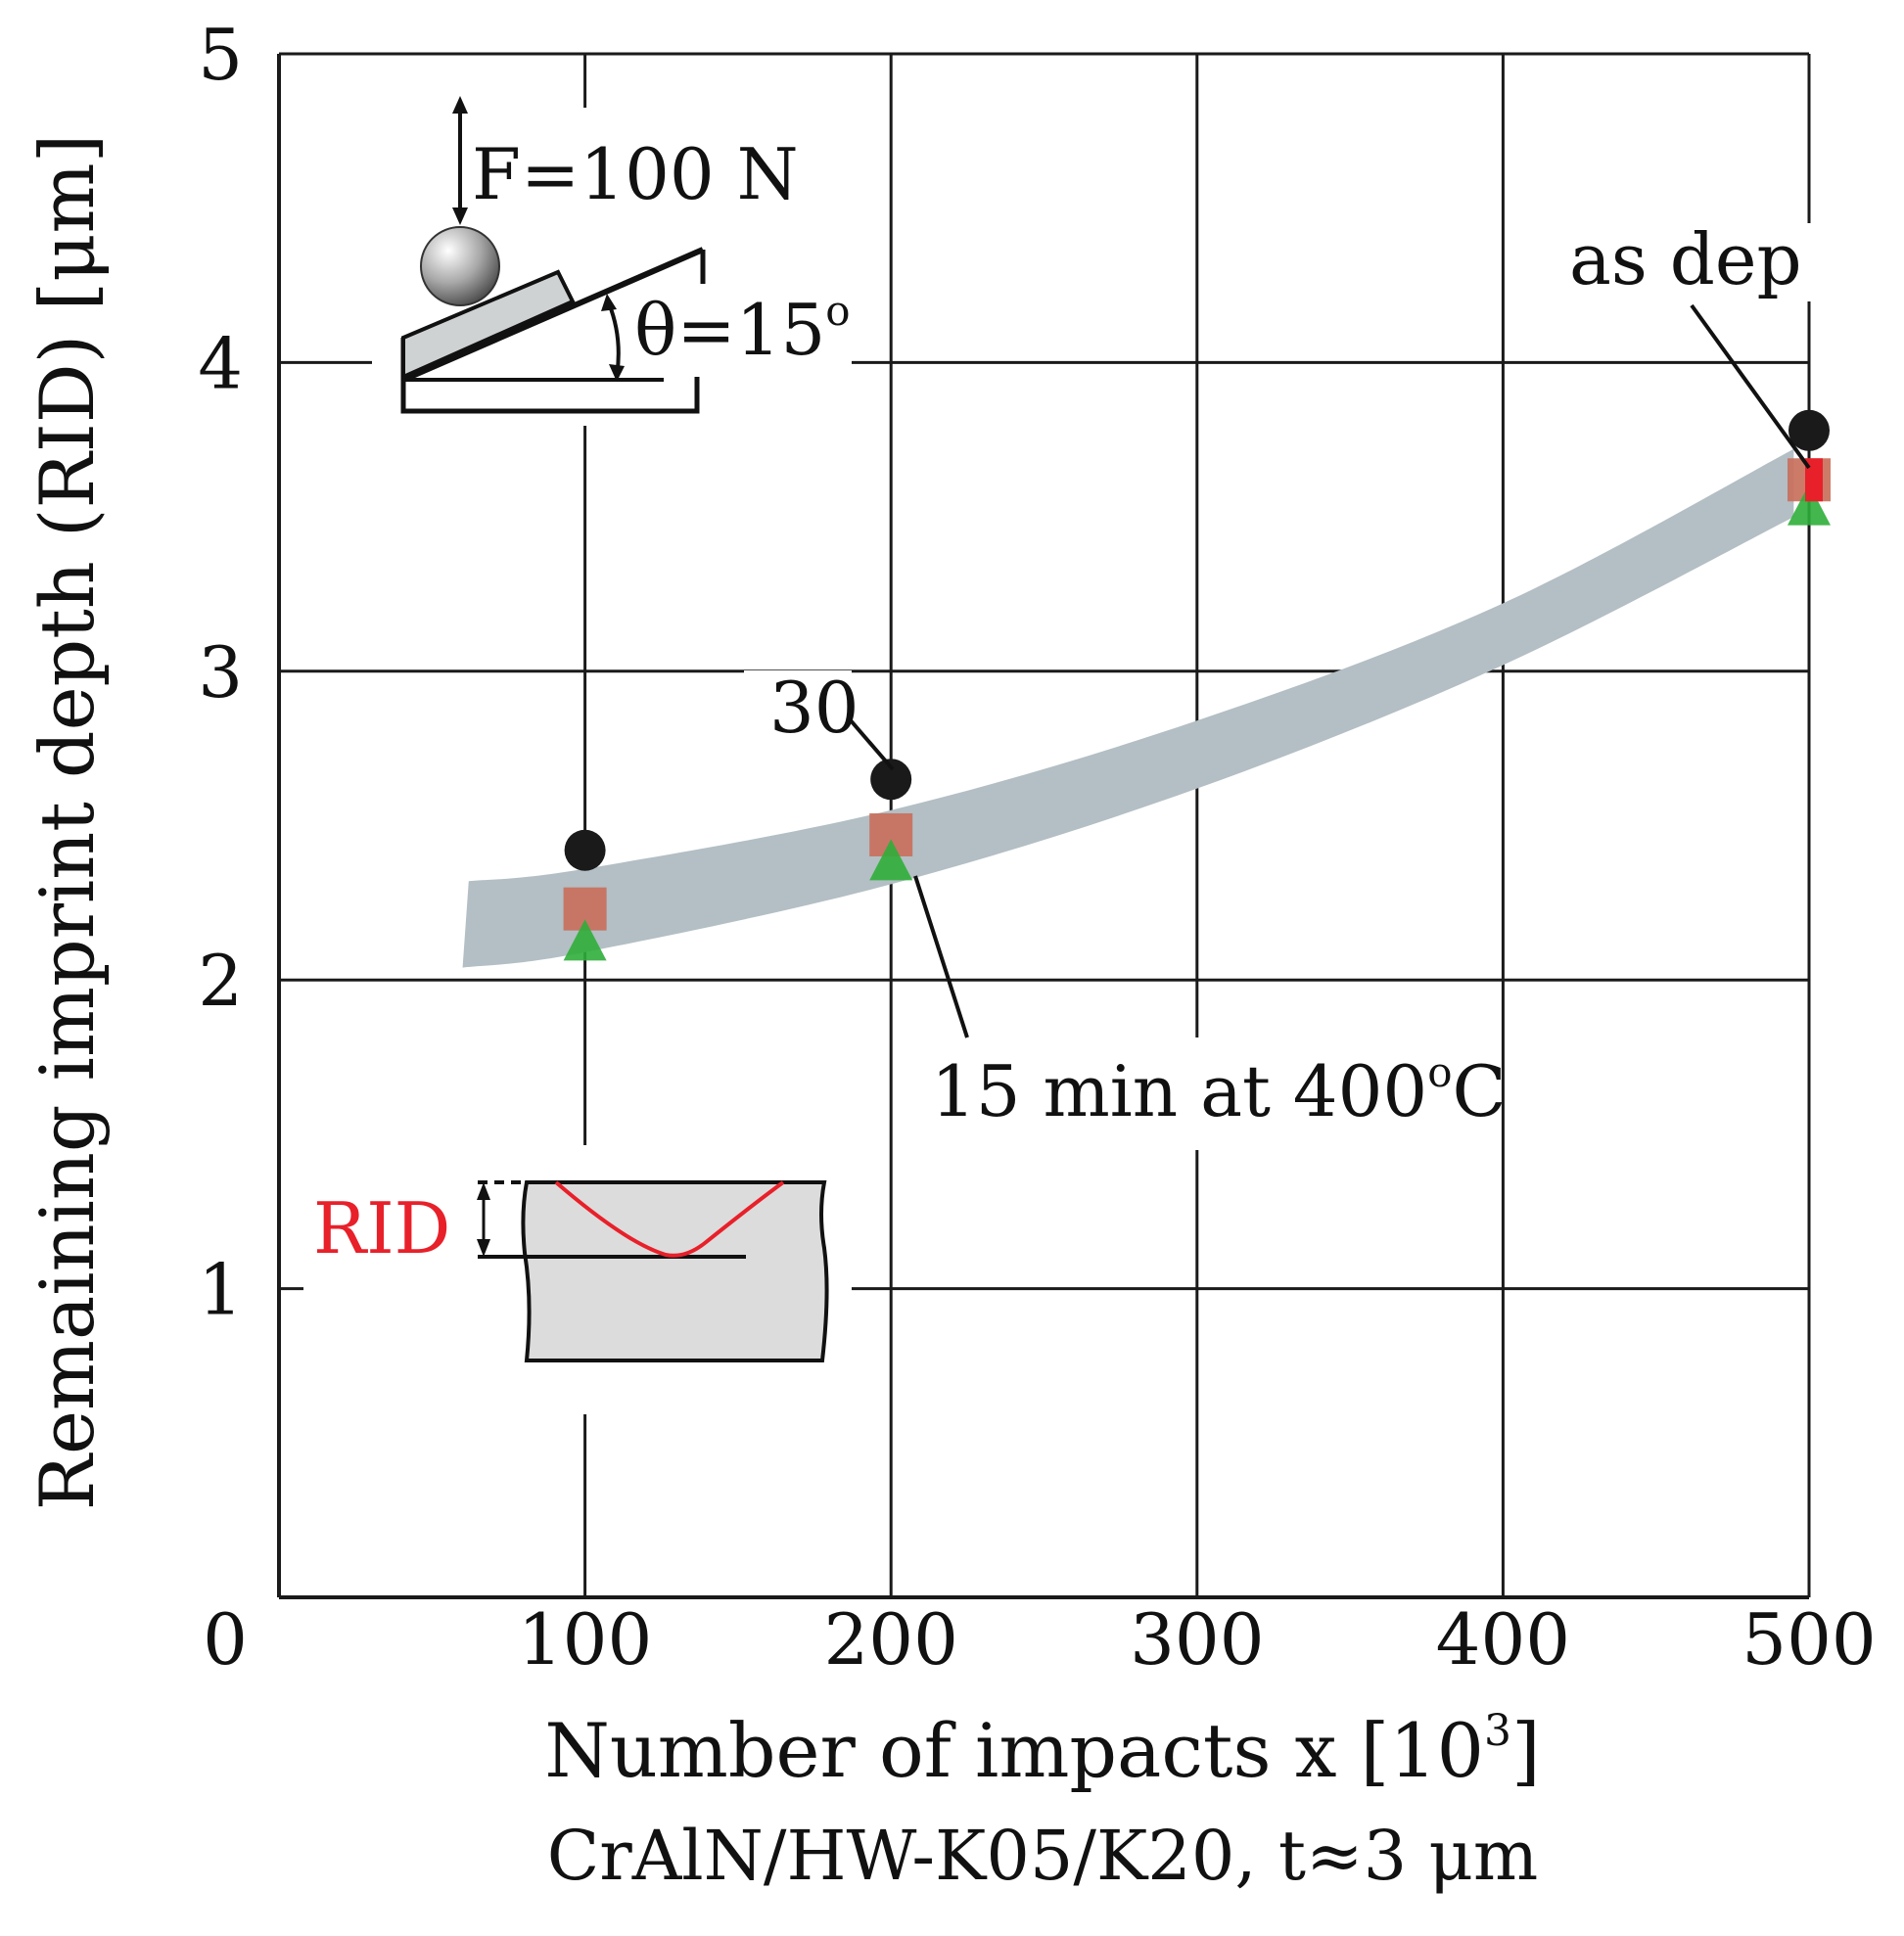 The image size is (1904, 1936). I want to click on angle-label: θ=15o, so click(742, 329).